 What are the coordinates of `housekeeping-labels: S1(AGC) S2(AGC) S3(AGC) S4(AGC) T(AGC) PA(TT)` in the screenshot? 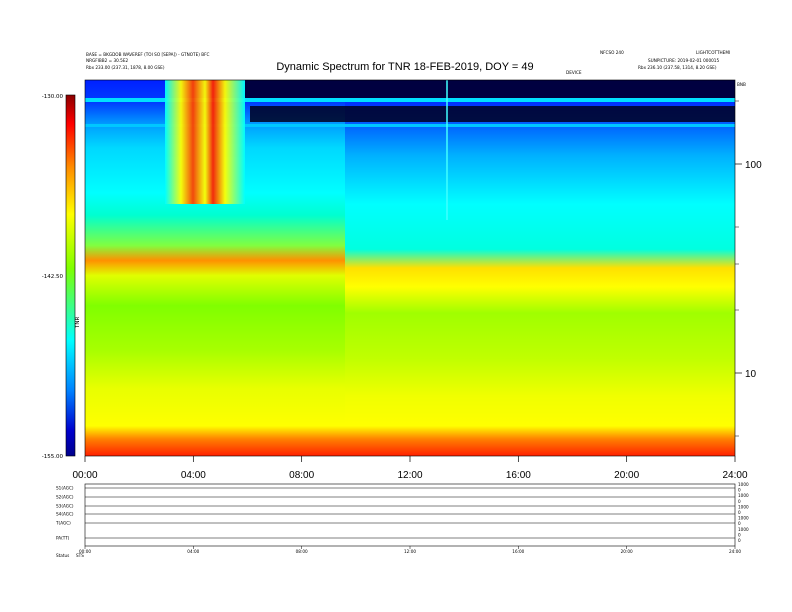 It's located at (64, 513).